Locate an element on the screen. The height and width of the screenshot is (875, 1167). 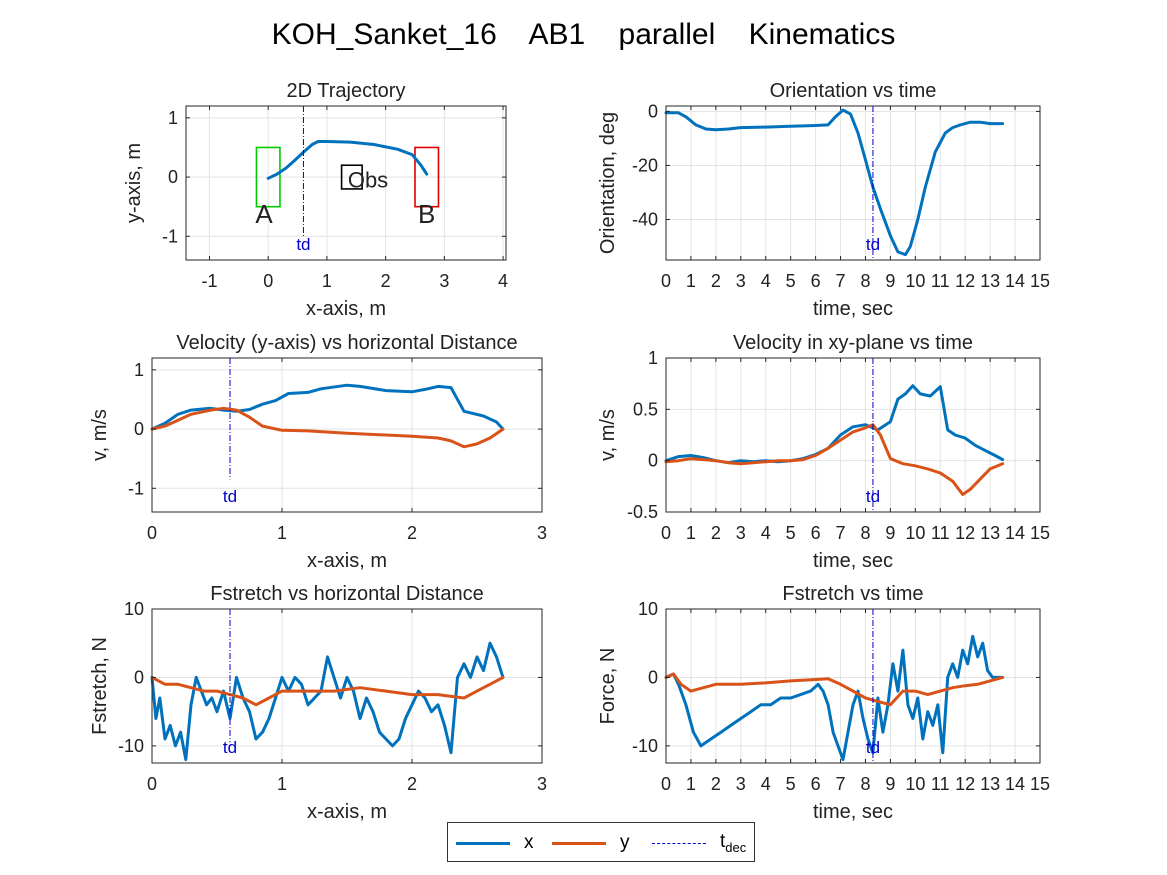
chart-title-vdist: Velocity (y-axis) vs horizontal Distance is located at coordinates (346, 343).